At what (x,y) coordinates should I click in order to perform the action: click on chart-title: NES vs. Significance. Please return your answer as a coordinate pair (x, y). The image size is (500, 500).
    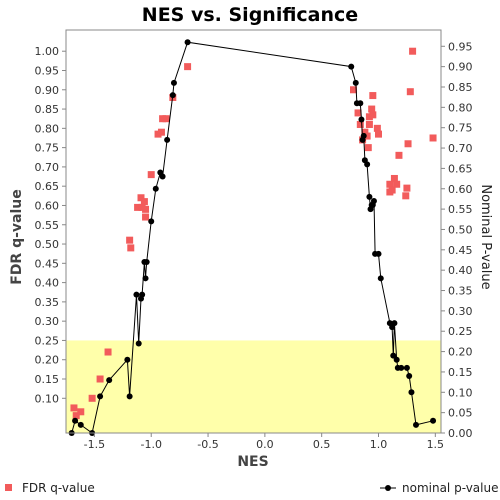
    Looking at the image, I should click on (250, 15).